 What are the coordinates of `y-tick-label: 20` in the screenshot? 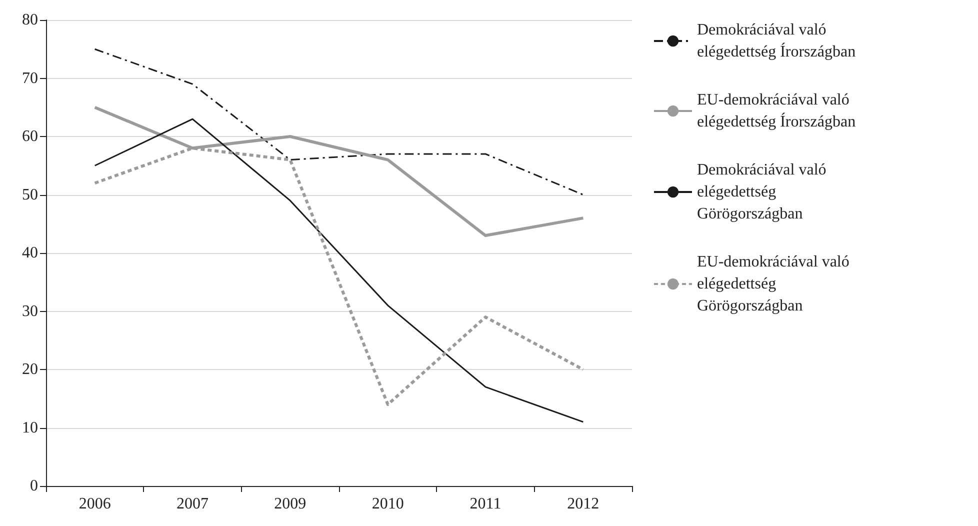 It's located at (30, 369).